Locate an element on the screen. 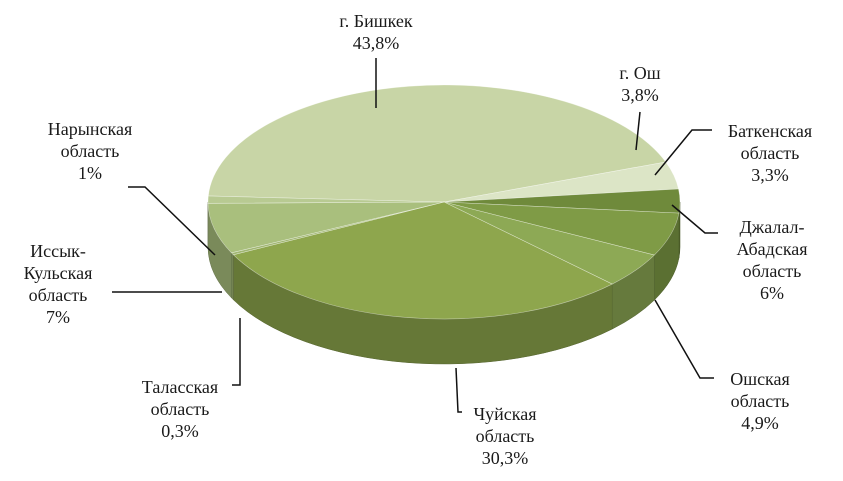 Image resolution: width=843 pixels, height=481 pixels. slice-label: Иссык- Кульская область 7% is located at coordinates (58, 284).